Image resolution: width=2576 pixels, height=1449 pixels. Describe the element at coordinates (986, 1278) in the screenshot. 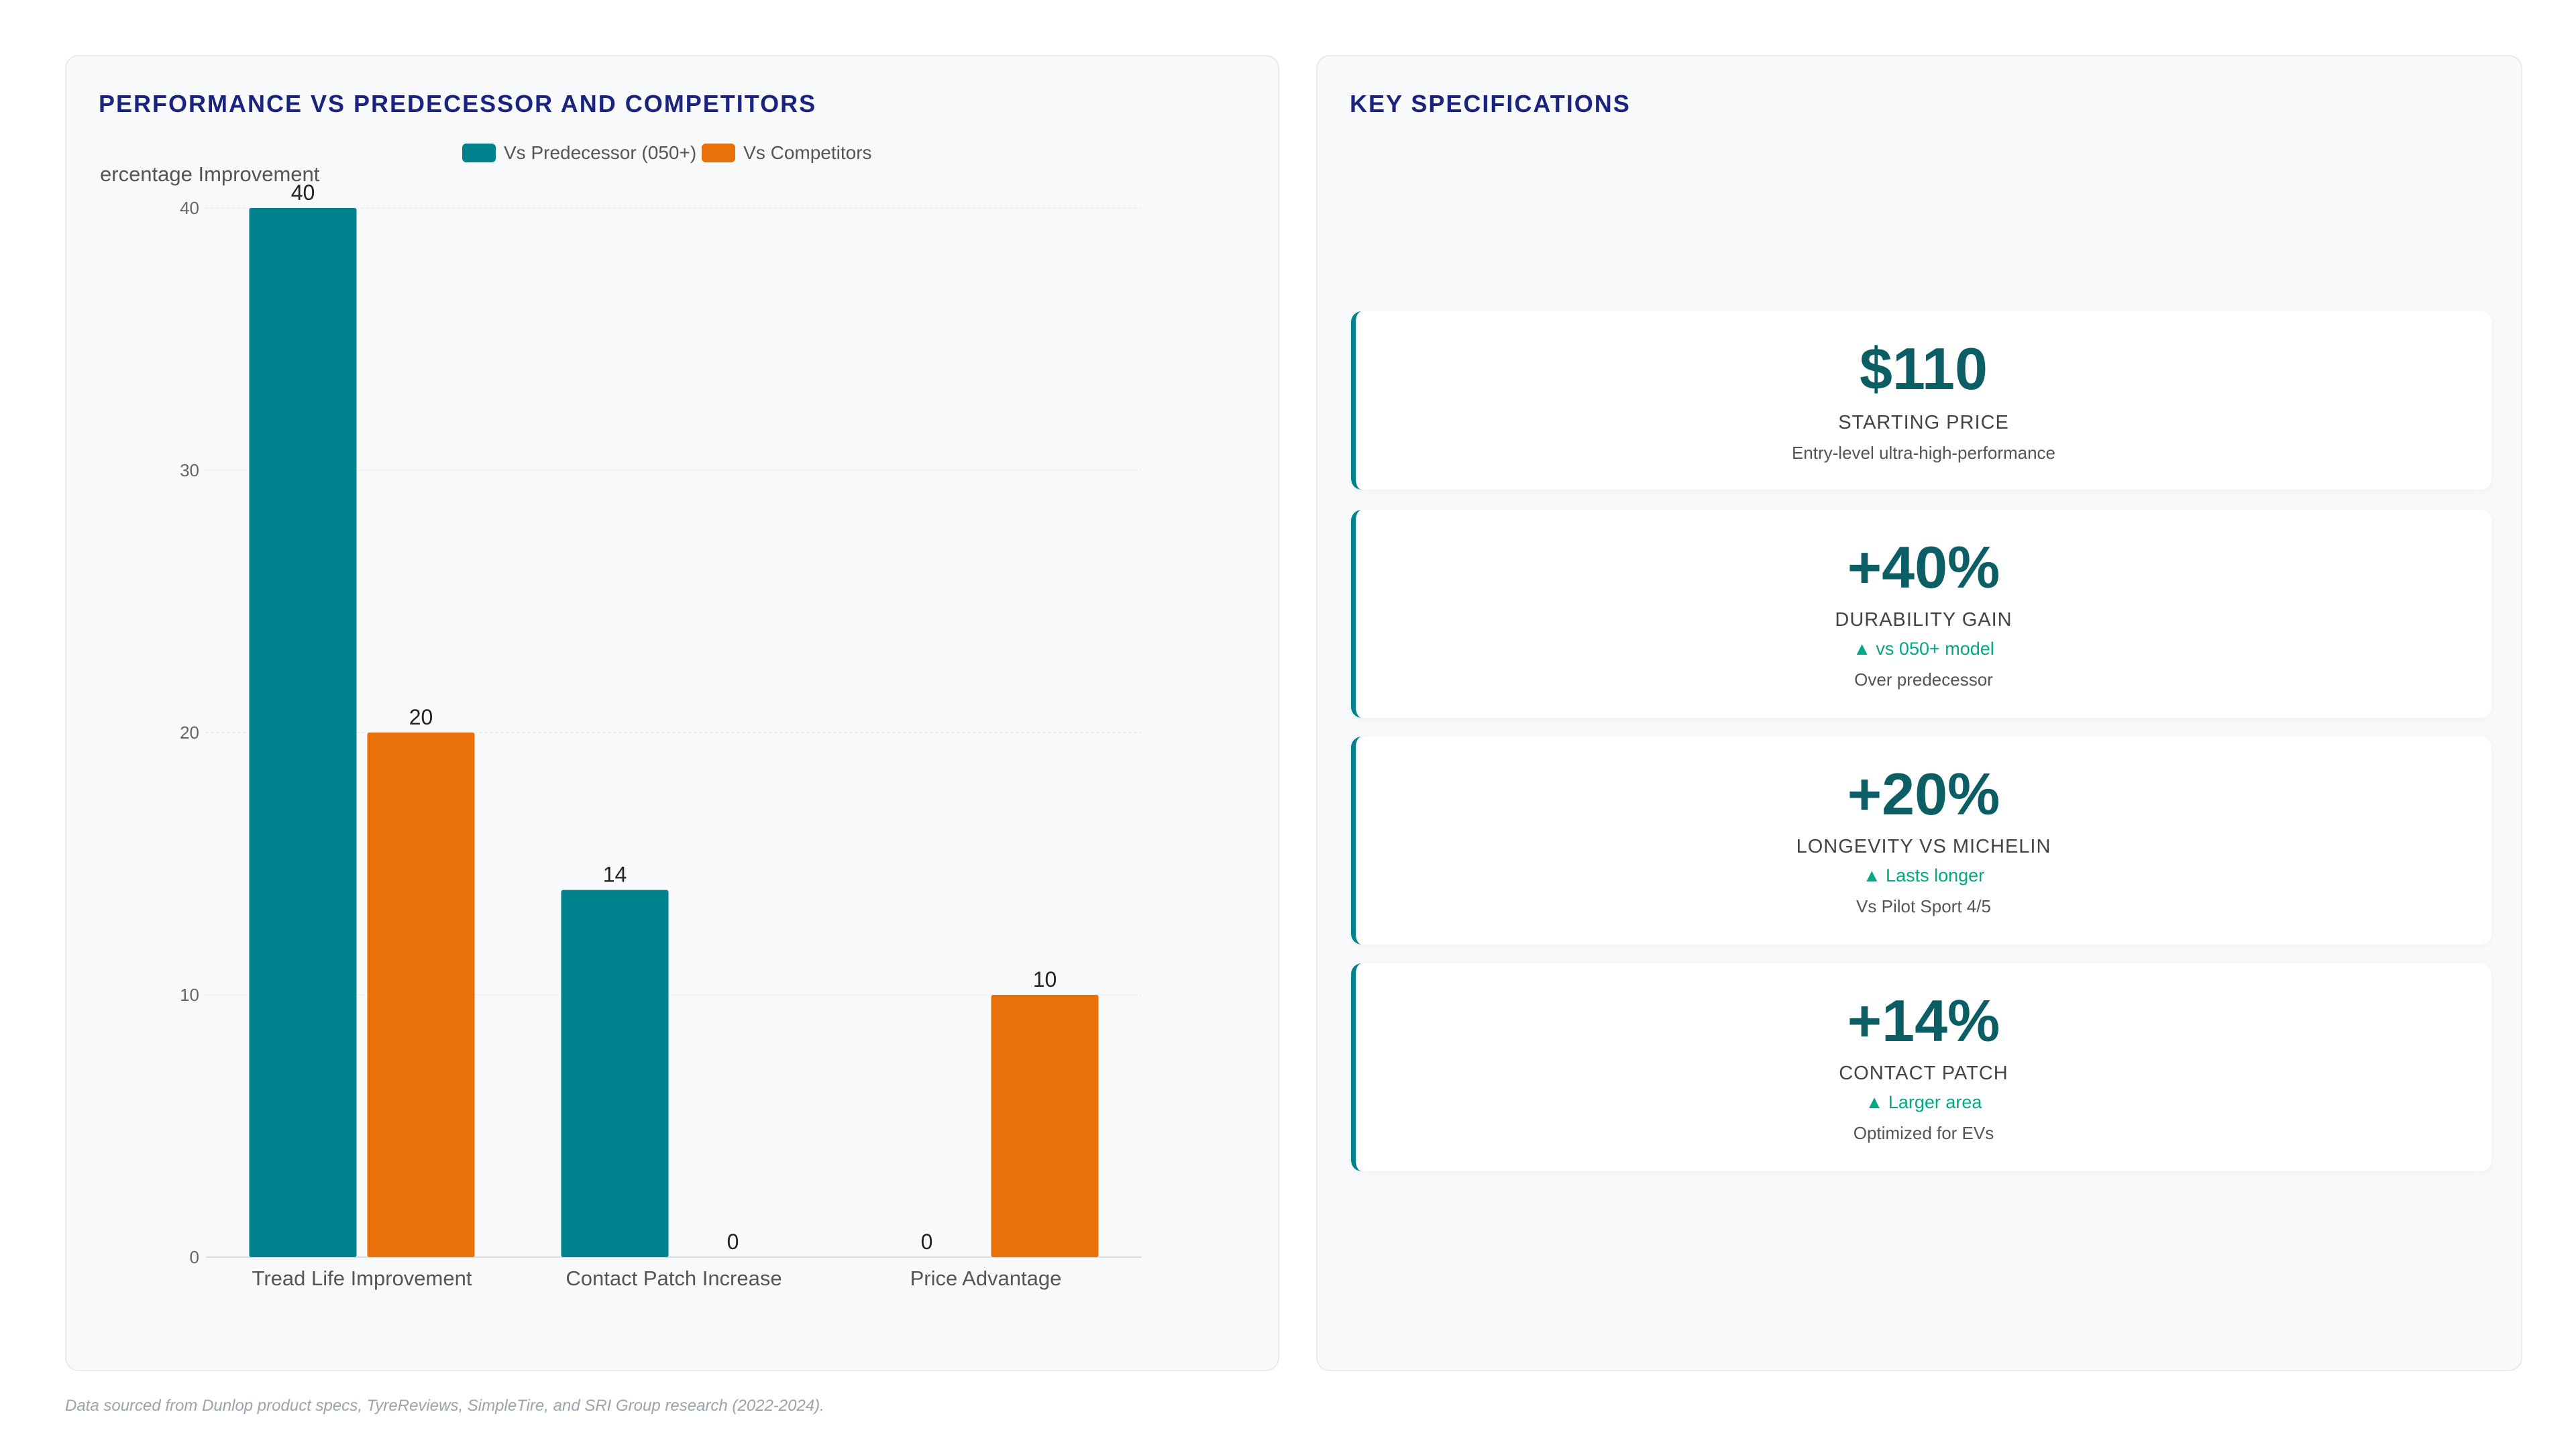

I see `x-tick-label: Price Advantage` at that location.